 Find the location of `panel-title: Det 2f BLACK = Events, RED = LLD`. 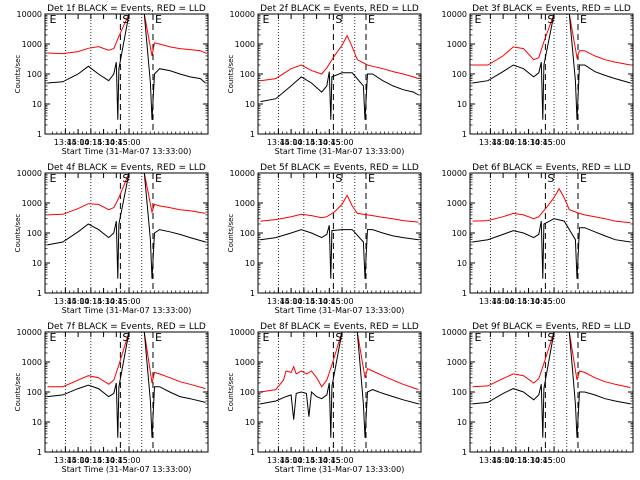

panel-title: Det 2f BLACK = Events, RED = LLD is located at coordinates (339, 9).